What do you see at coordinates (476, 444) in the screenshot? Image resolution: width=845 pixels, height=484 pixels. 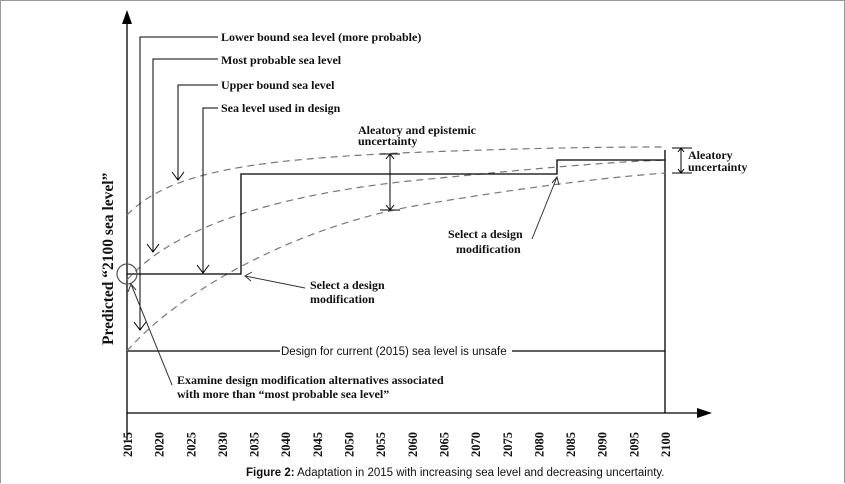 I see `x-tick-label: 2070` at bounding box center [476, 444].